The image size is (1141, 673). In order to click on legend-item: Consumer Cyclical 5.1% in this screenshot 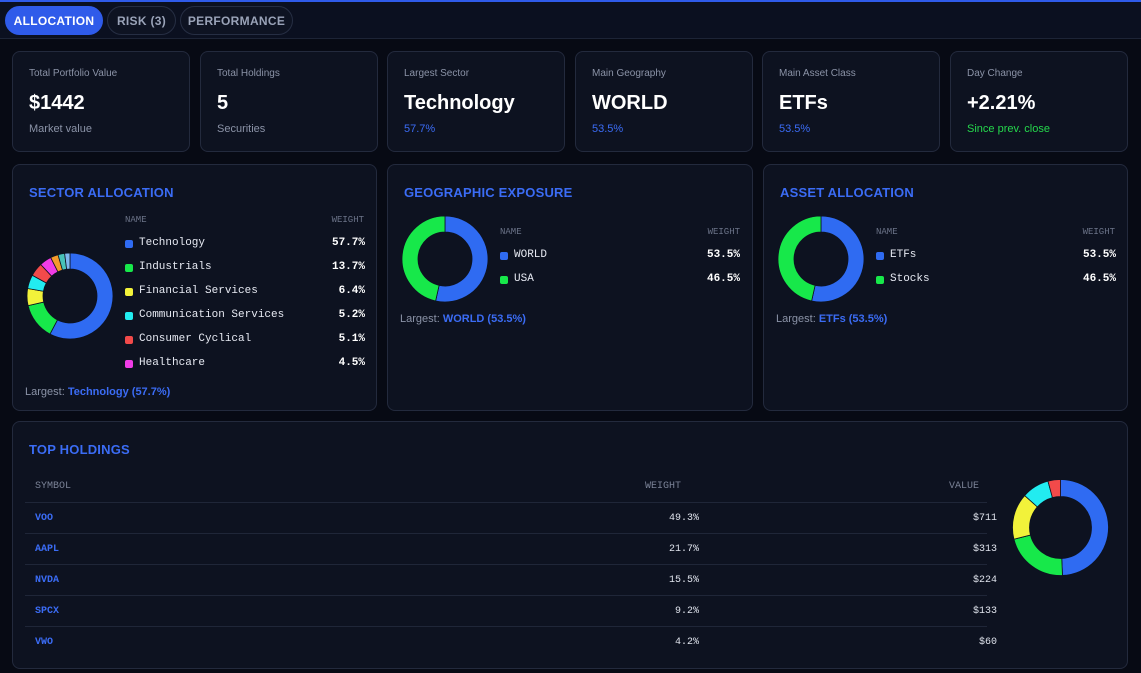, I will do `click(245, 340)`.